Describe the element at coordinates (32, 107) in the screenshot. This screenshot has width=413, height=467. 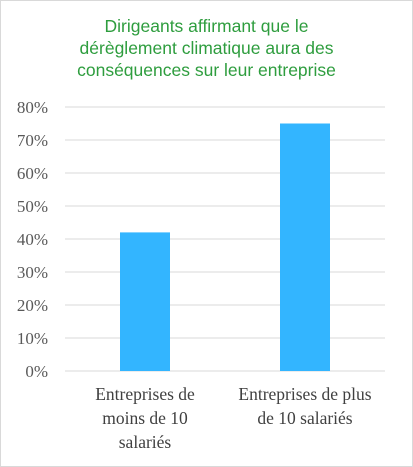
I see `y-tick-label: 80%` at that location.